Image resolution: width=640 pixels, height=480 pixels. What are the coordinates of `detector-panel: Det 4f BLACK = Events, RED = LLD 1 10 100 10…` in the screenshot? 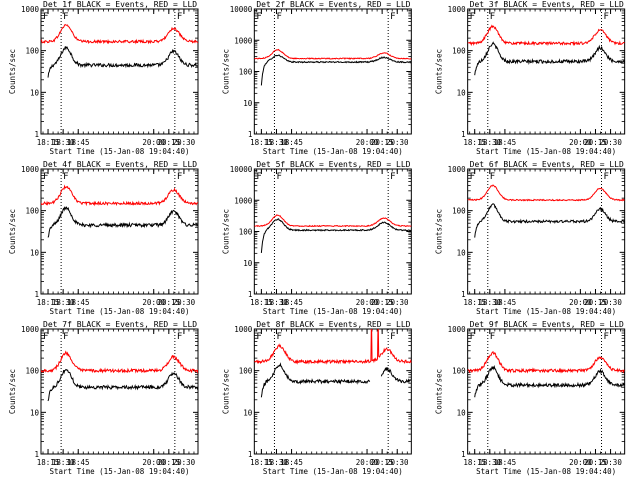 It's located at (103, 238).